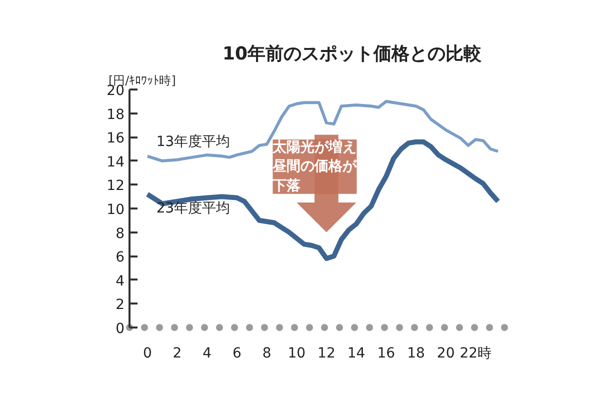  I want to click on y-tick-label: 8, so click(120, 234).